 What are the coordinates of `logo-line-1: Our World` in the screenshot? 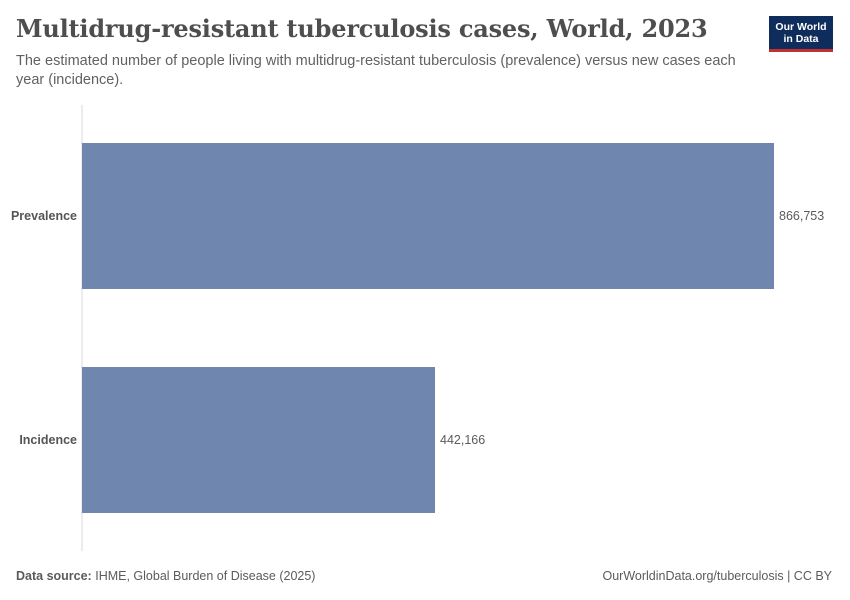 It's located at (801, 26).